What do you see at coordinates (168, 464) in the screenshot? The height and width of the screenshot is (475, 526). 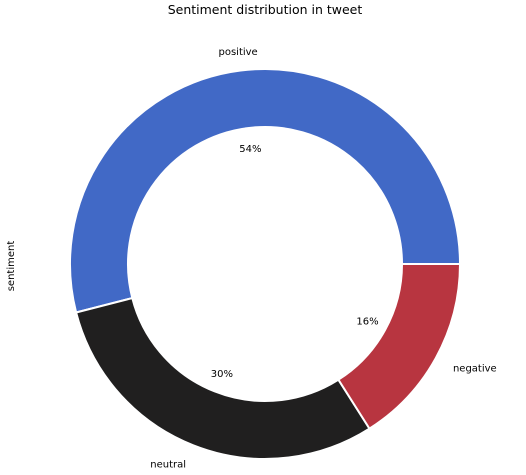 I see `slice-label-neutral: neutral` at bounding box center [168, 464].